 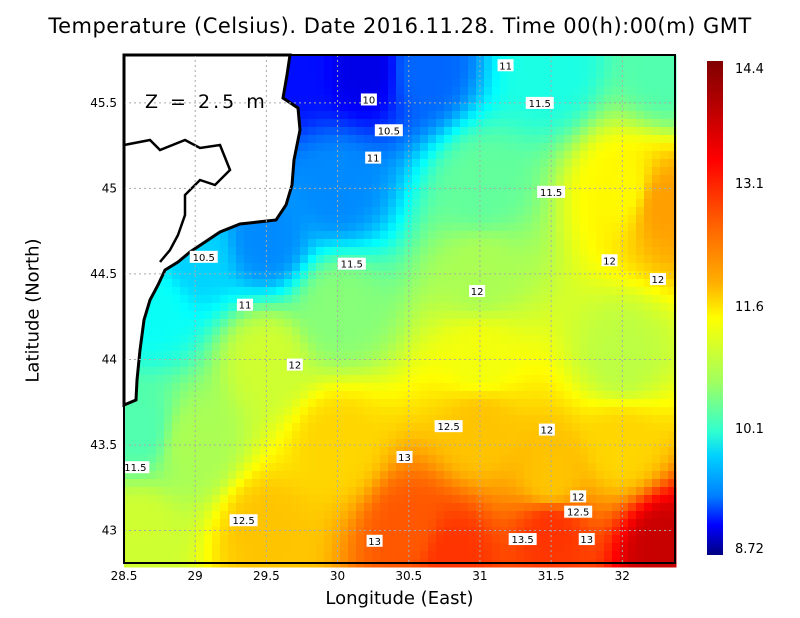 I want to click on svg-text: 11.5, so click(x=352, y=265).